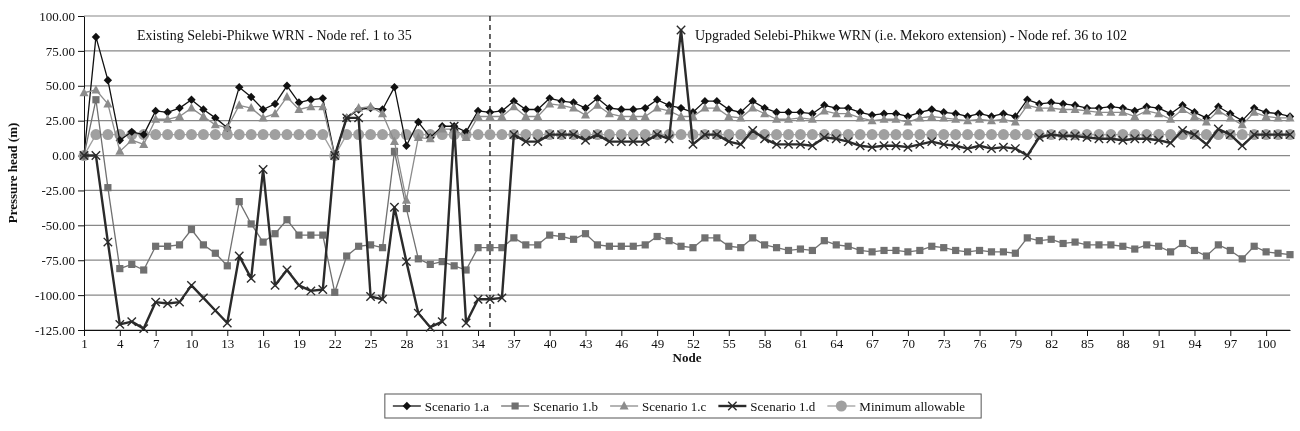 The height and width of the screenshot is (431, 1300). I want to click on y-tick-label: 50.00, so click(60, 86).